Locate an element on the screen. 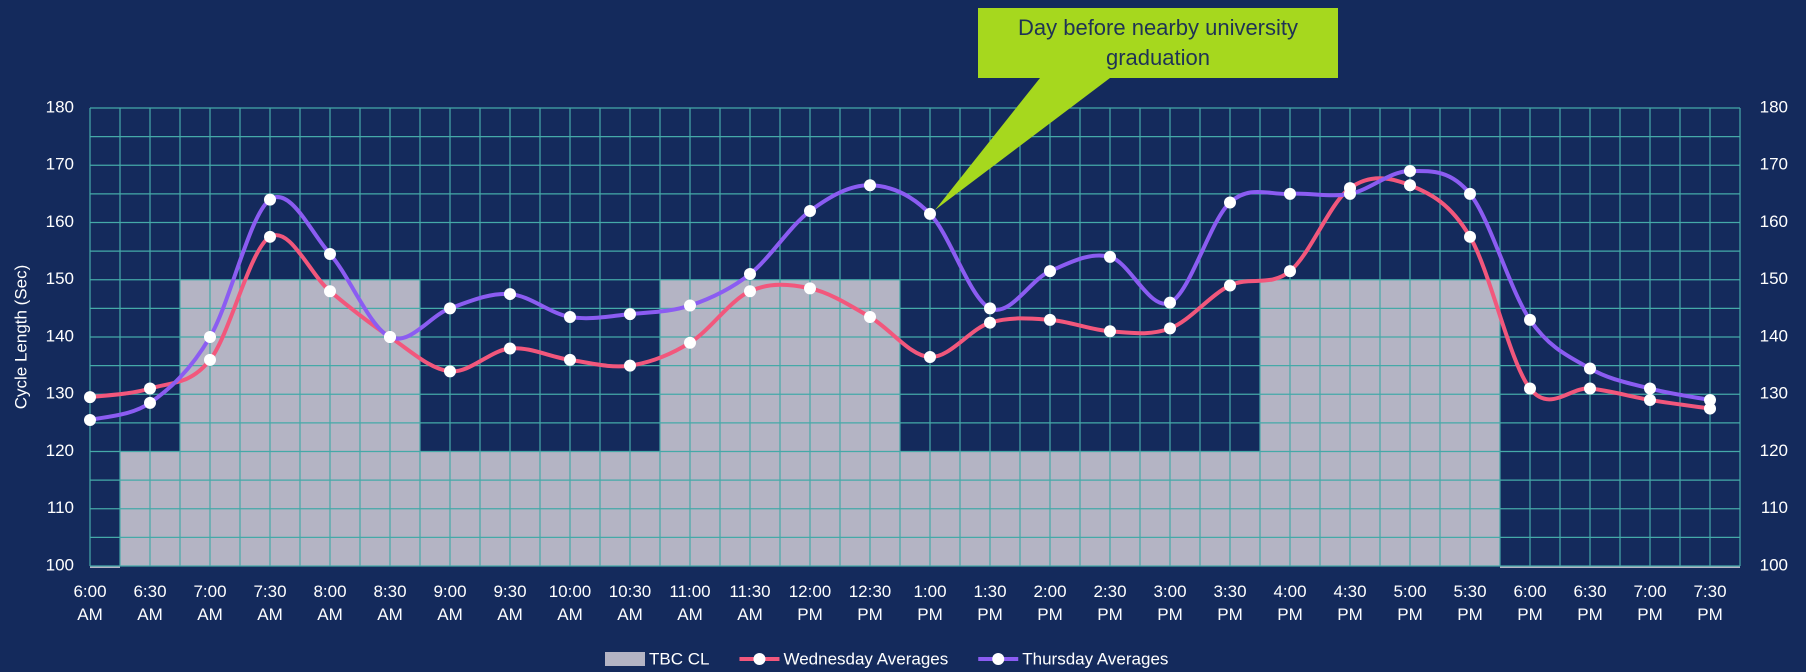  x-tick-label: 11:00 AM is located at coordinates (689, 603).